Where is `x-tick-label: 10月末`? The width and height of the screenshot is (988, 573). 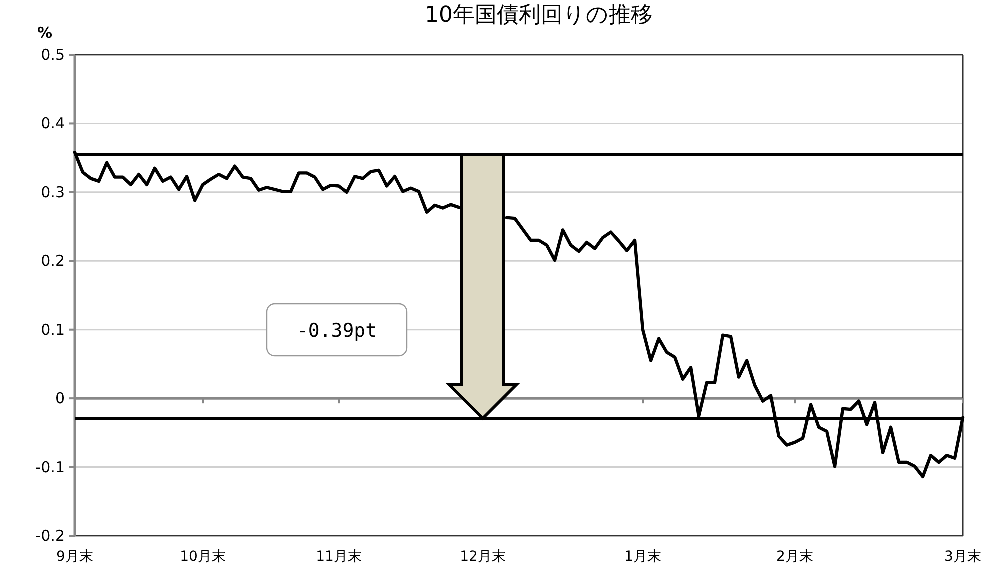 x-tick-label: 10月末 is located at coordinates (203, 557).